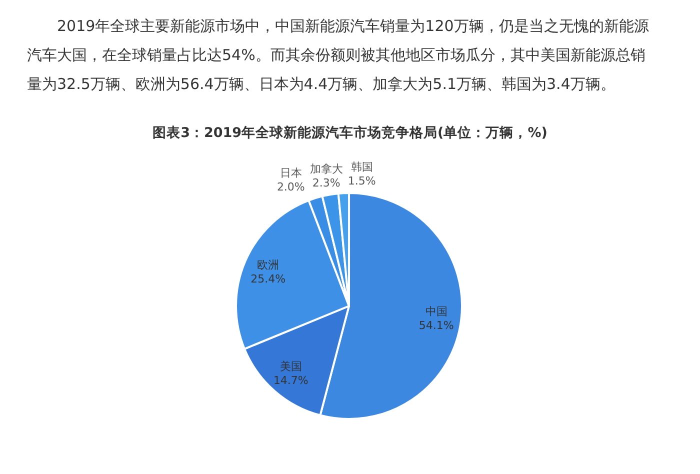 This screenshot has height=474, width=700. What do you see at coordinates (338, 55) in the screenshot?
I see `annotation: 2019年全球主要新能源市场中，中国新能源汽车销量为120万辆，仍是当之无愧的新能源汽车大国，在全球销量占比达54%。而其余份额则被其他地区市场瓜分，其中美国新能源总销量为32.5万辆、欧洲为56.4万辆、日本为4.4万辆、加拿大为5.1万辆、韩国为3.4万辆。` at bounding box center [338, 55].